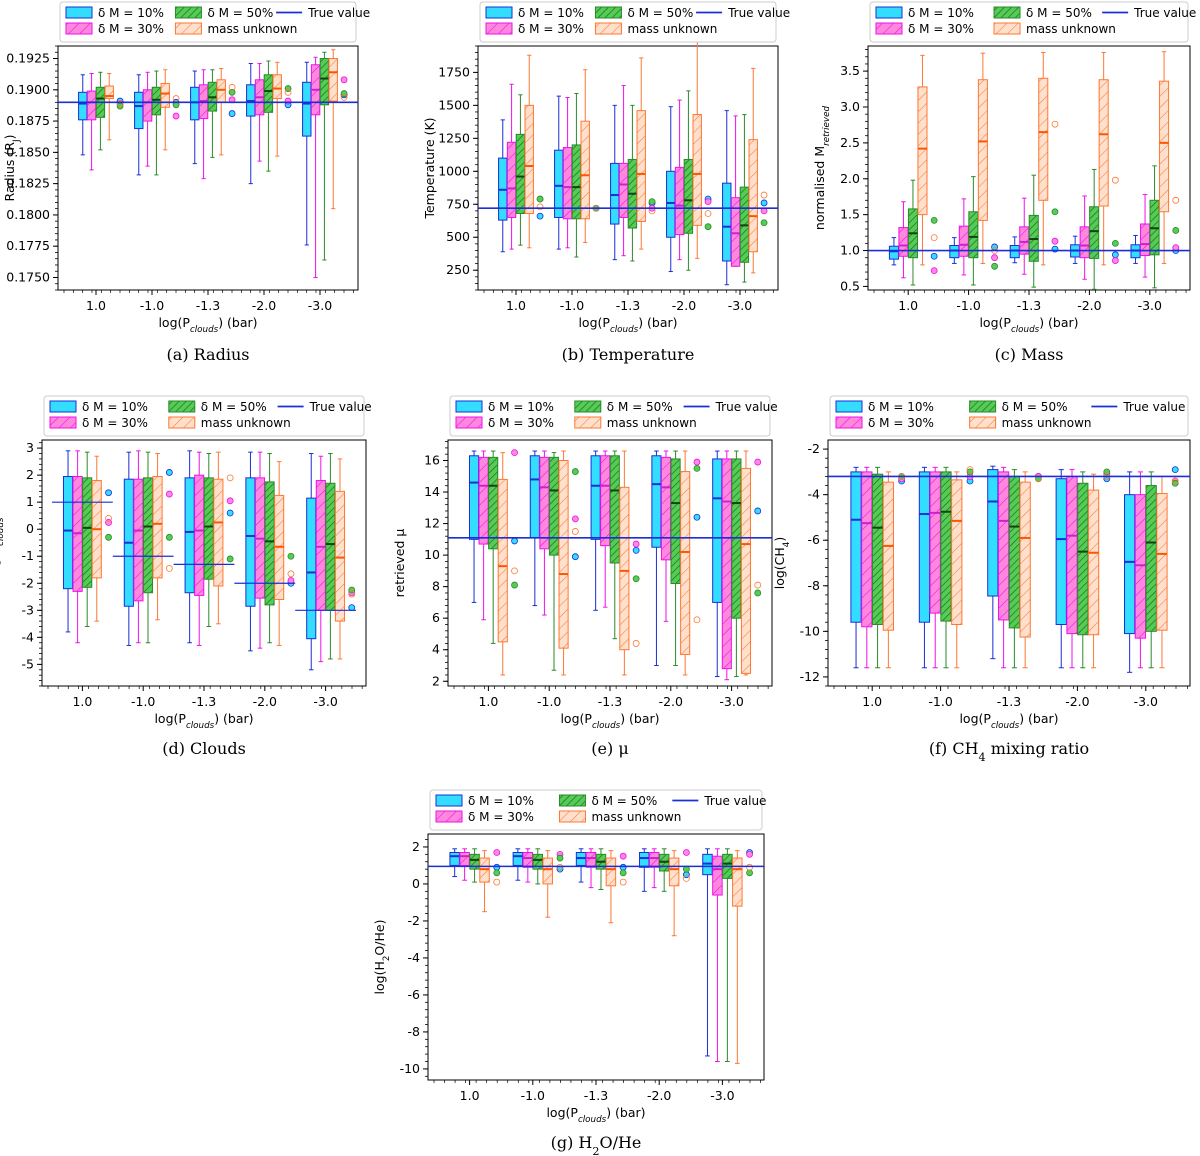  I want to click on panel-caption: (g) H2O/He, so click(596, 1144).